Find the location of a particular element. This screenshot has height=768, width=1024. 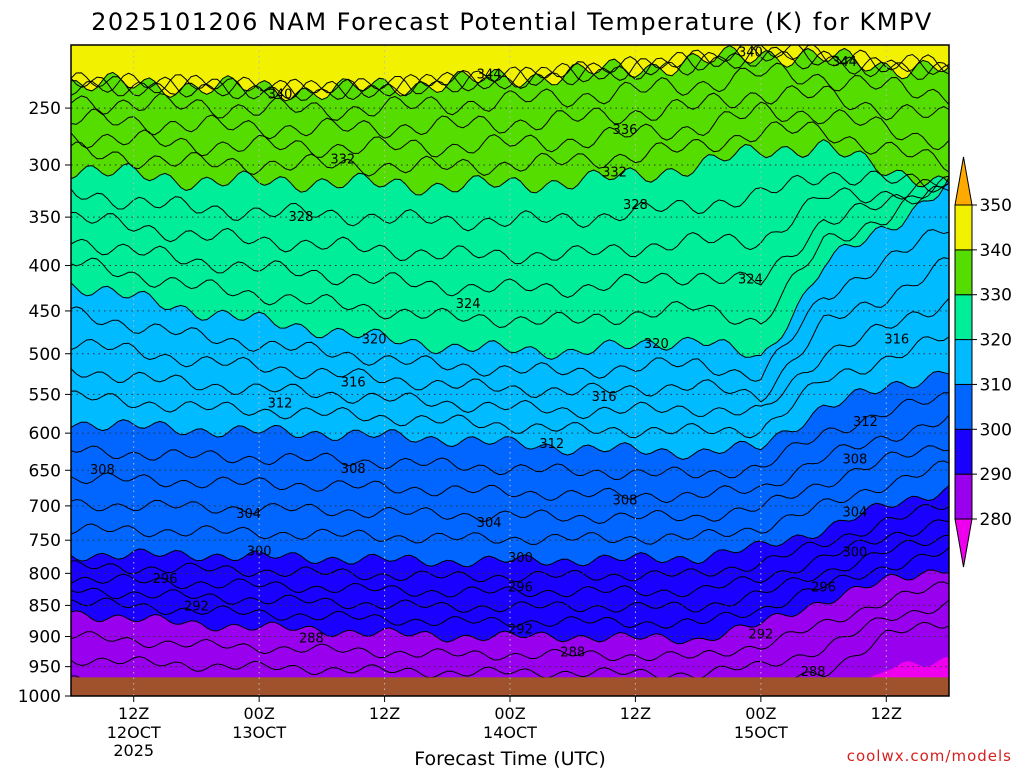

colorbar-label: 320 is located at coordinates (996, 341).